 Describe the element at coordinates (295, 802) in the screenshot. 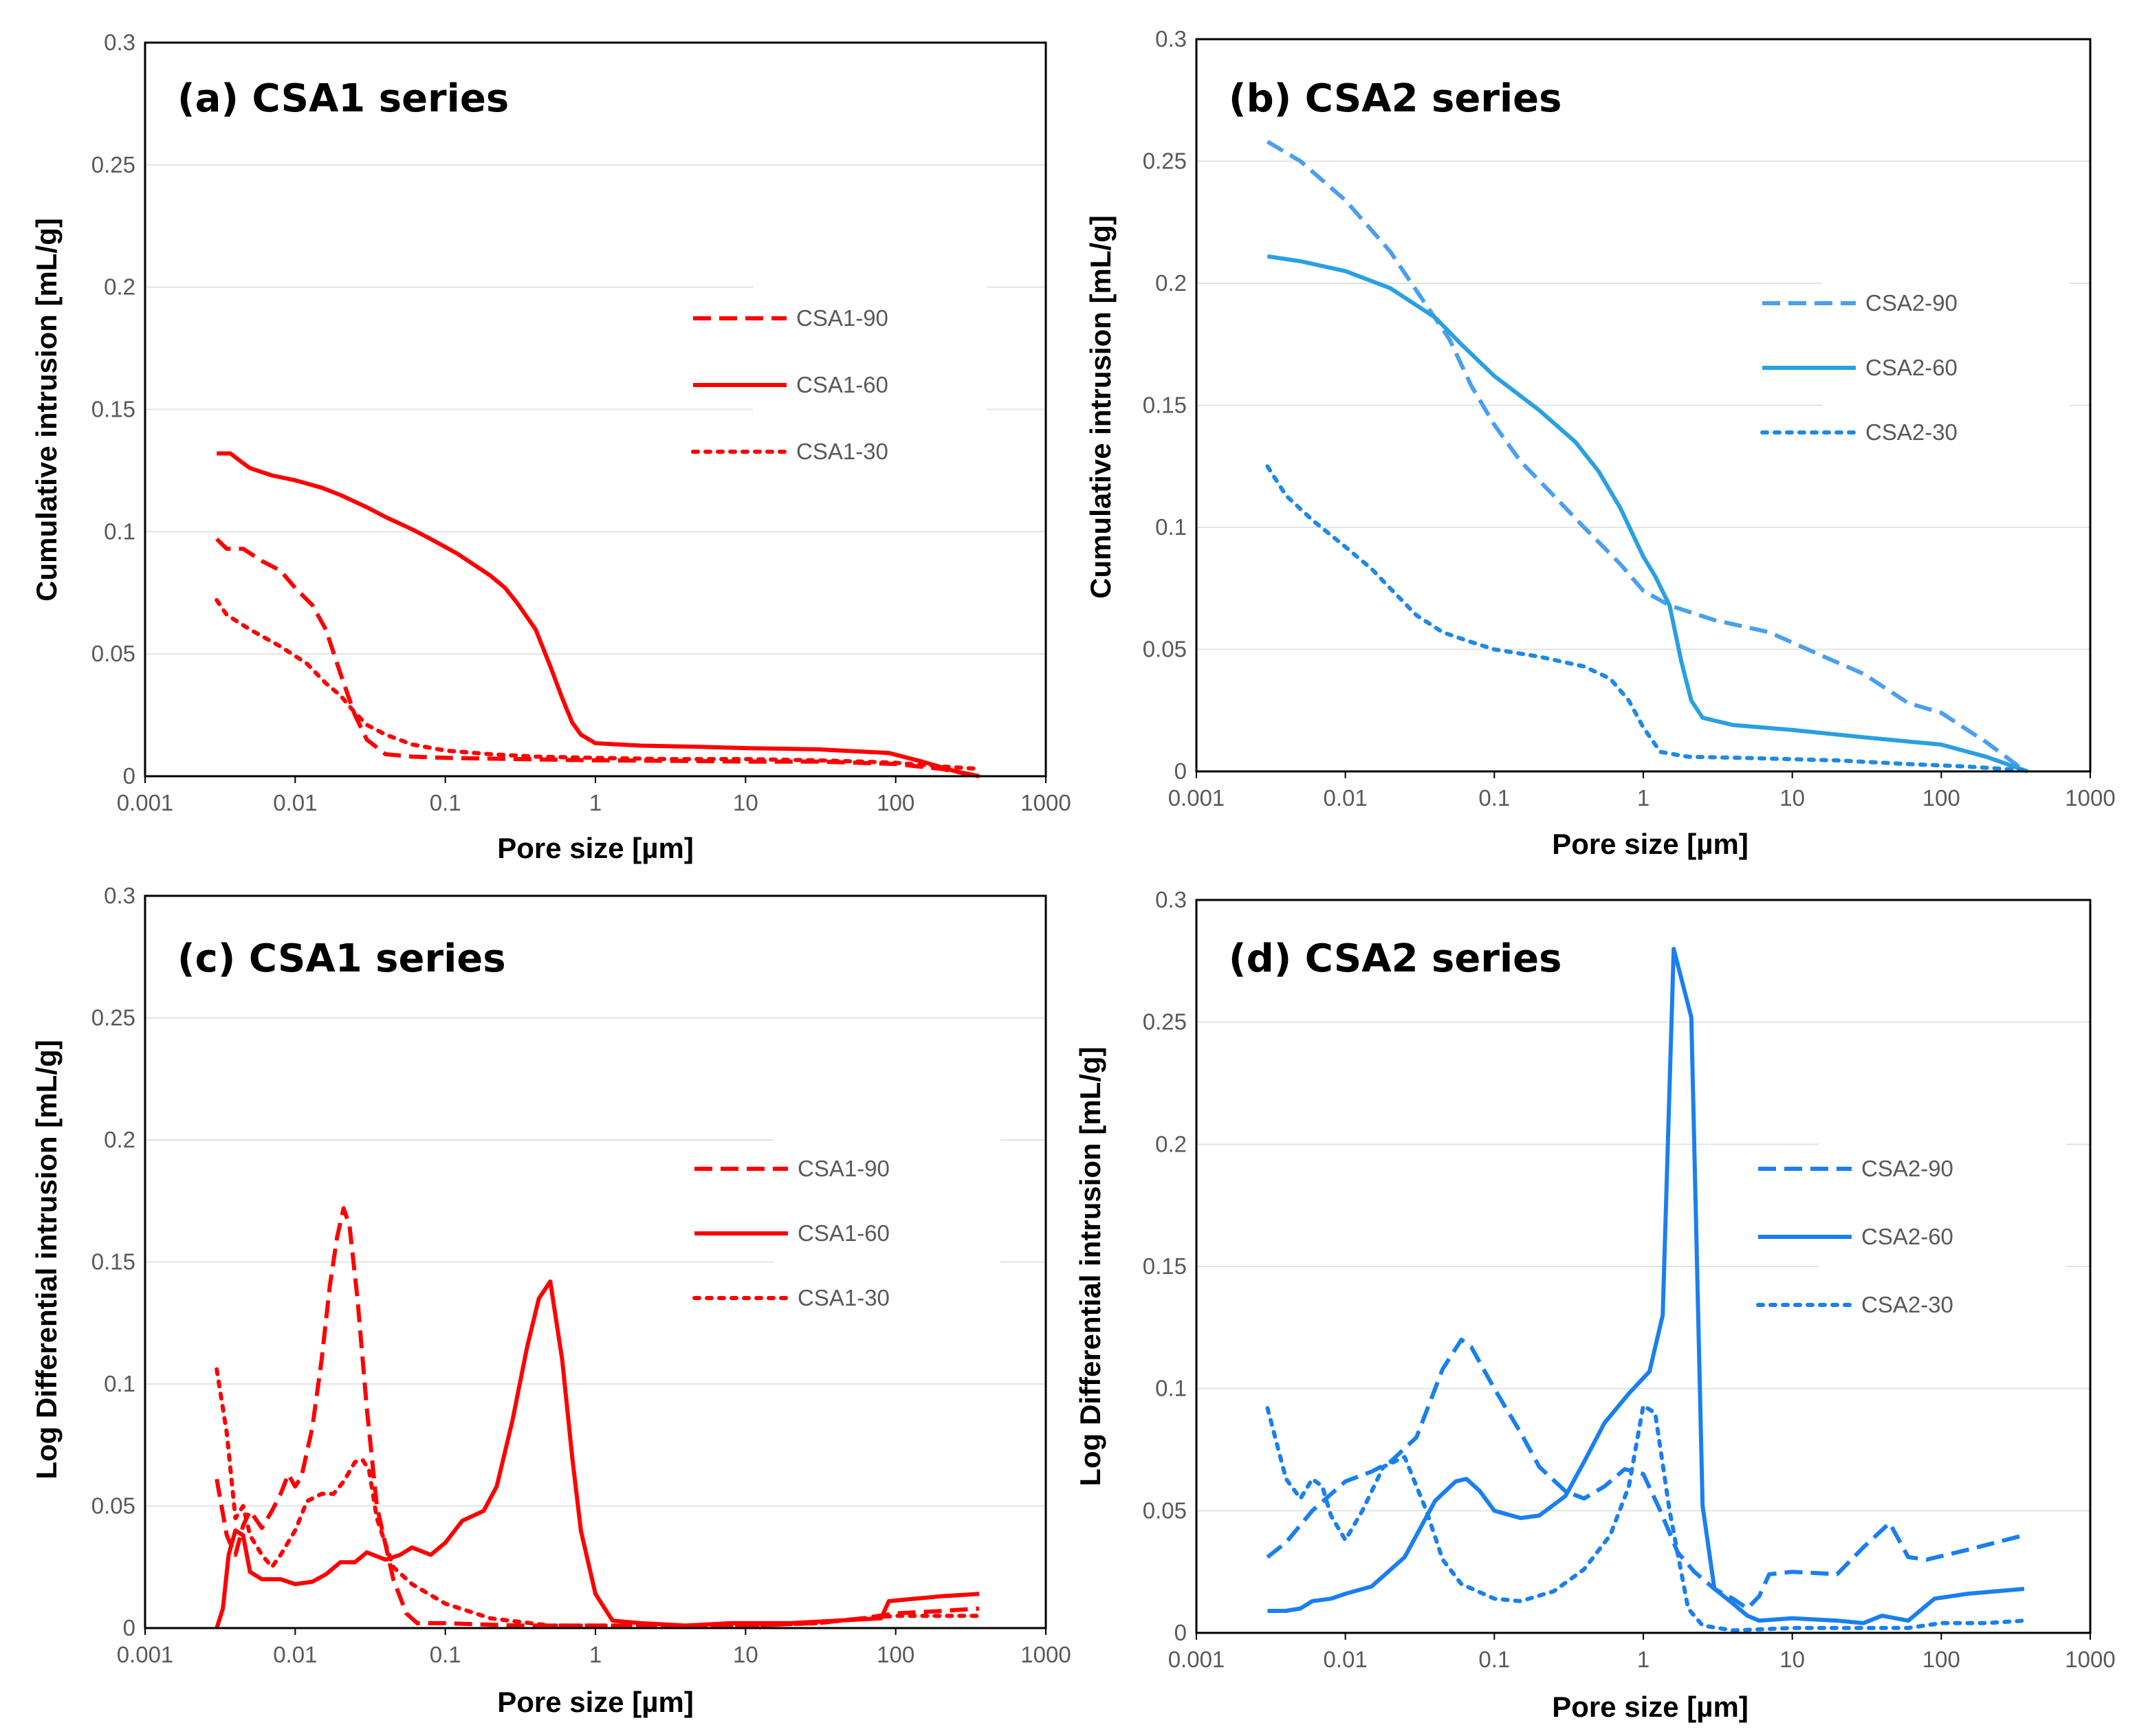

I see `panel-a-x-tick-label: 0.01` at that location.